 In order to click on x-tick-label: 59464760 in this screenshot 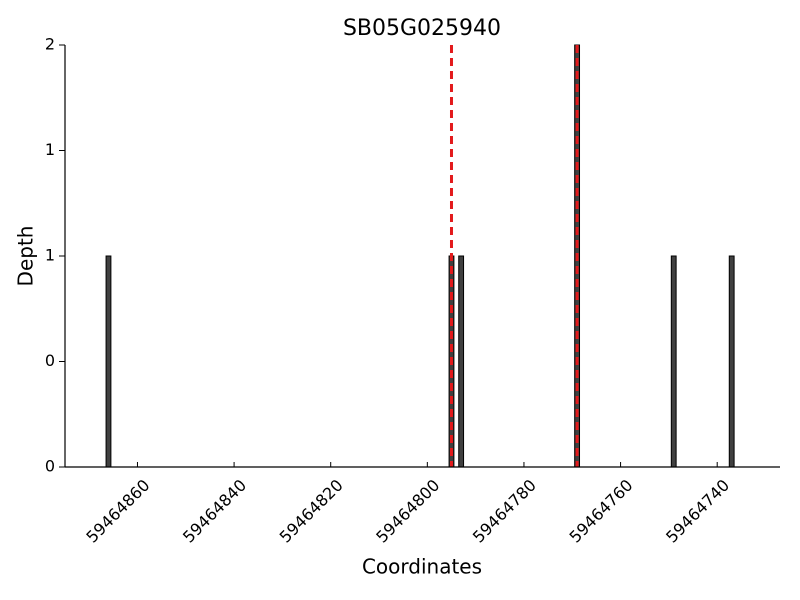, I will do `click(601, 511)`.